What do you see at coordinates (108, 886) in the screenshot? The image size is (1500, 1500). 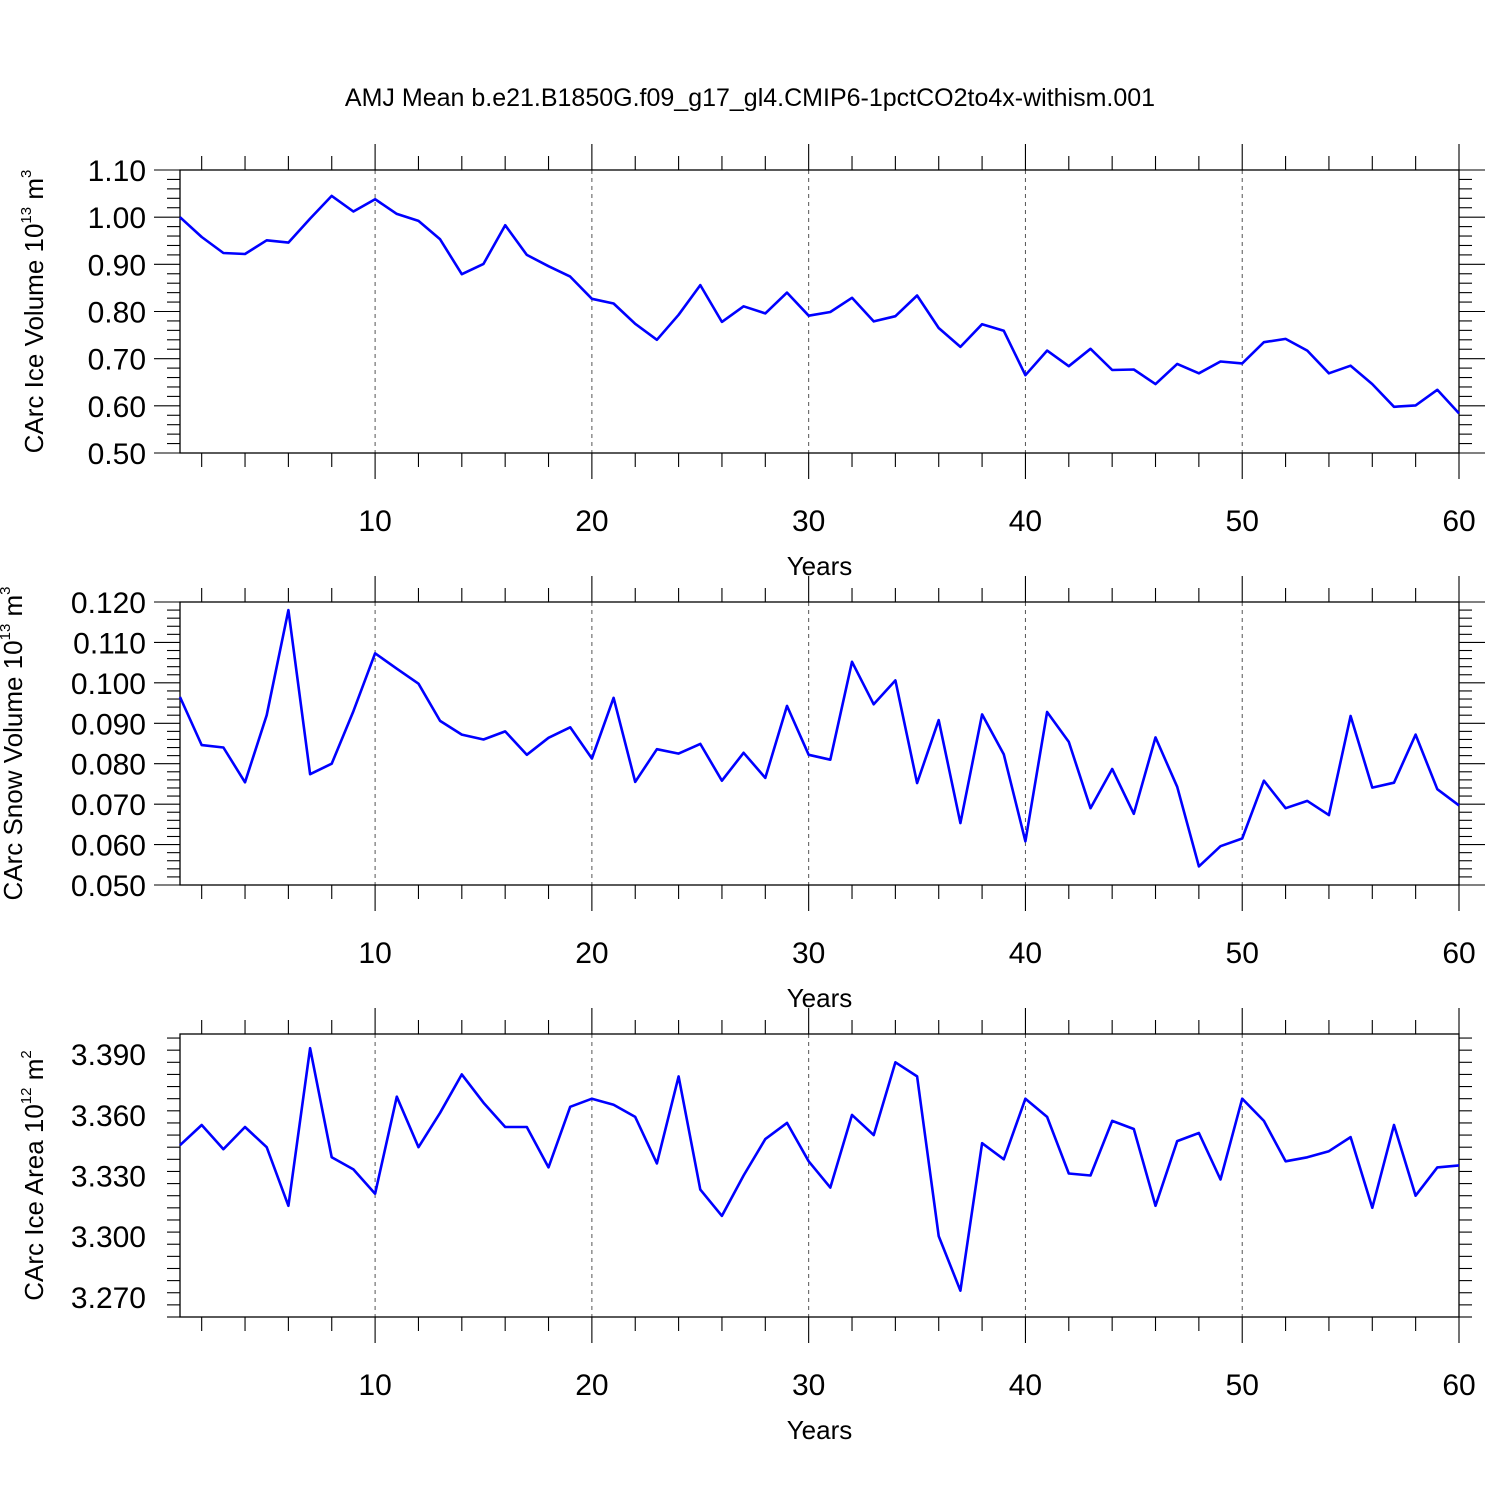 I see `y-tick-label: 0.050` at bounding box center [108, 886].